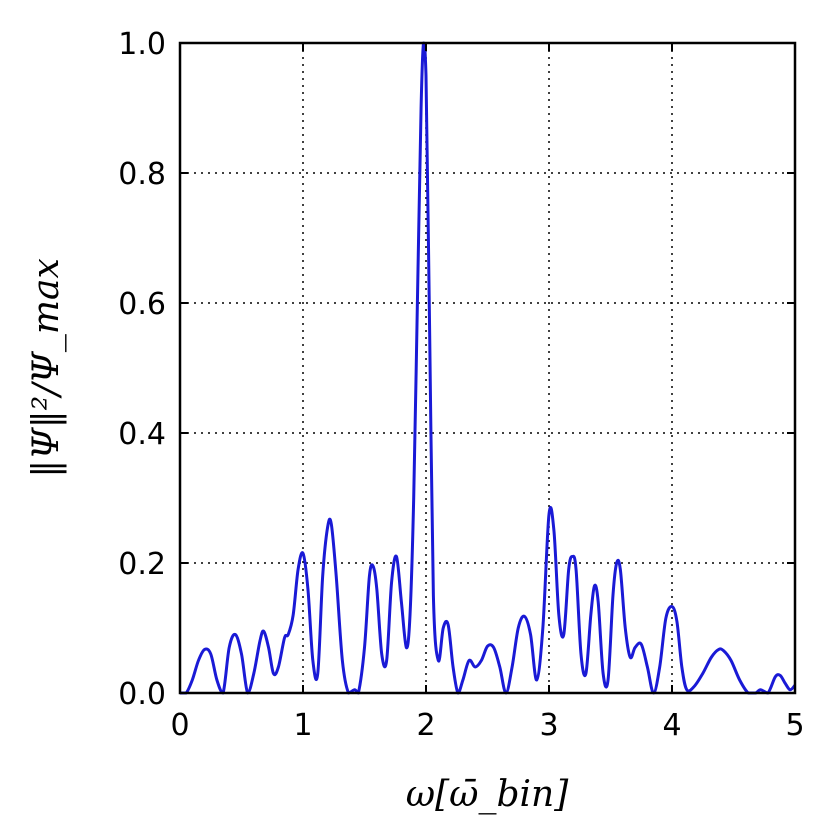  What do you see at coordinates (671, 725) in the screenshot?
I see `x-tick-label: 4` at bounding box center [671, 725].